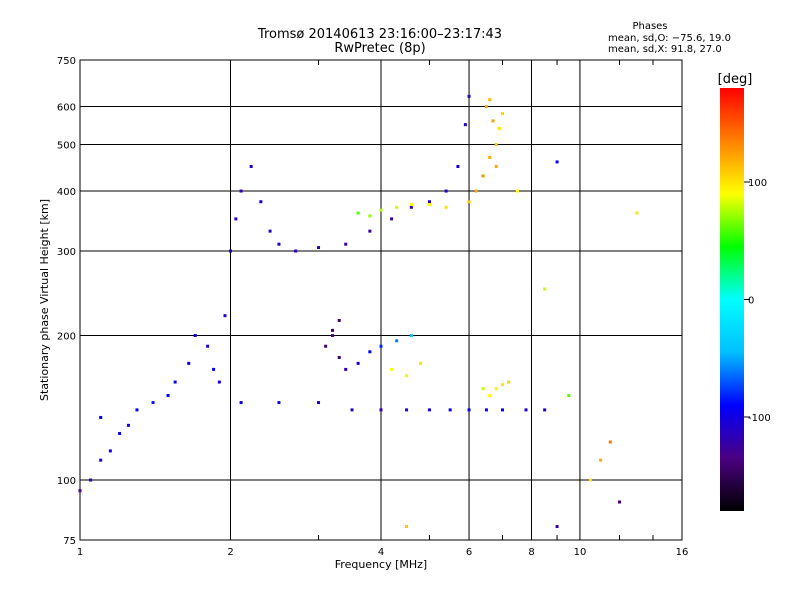  Describe the element at coordinates (66, 252) in the screenshot. I see `y-tick-label: 300` at that location.